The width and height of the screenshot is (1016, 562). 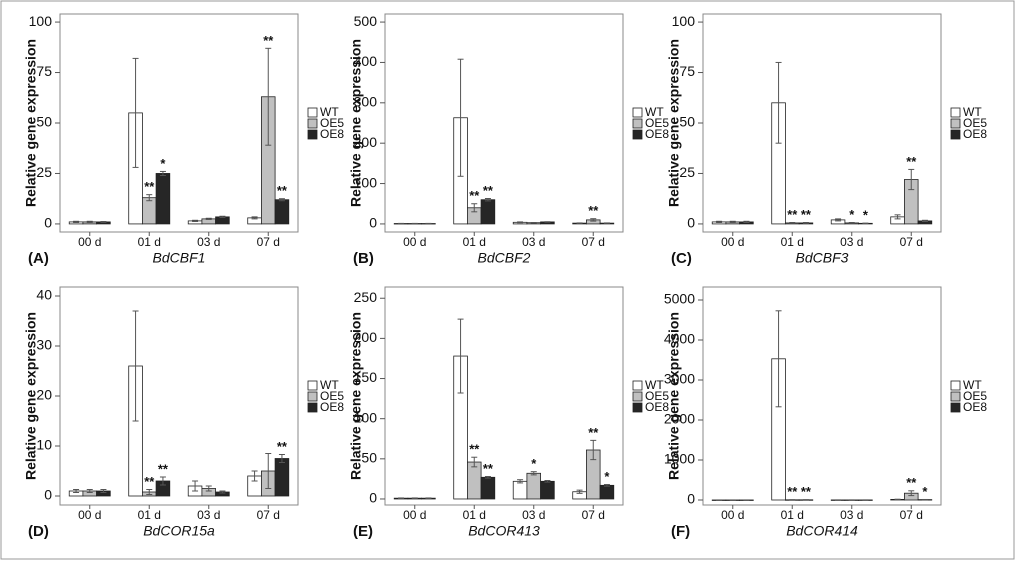 What do you see at coordinates (687, 172) in the screenshot?
I see `y-tick-label: 25` at bounding box center [687, 172].